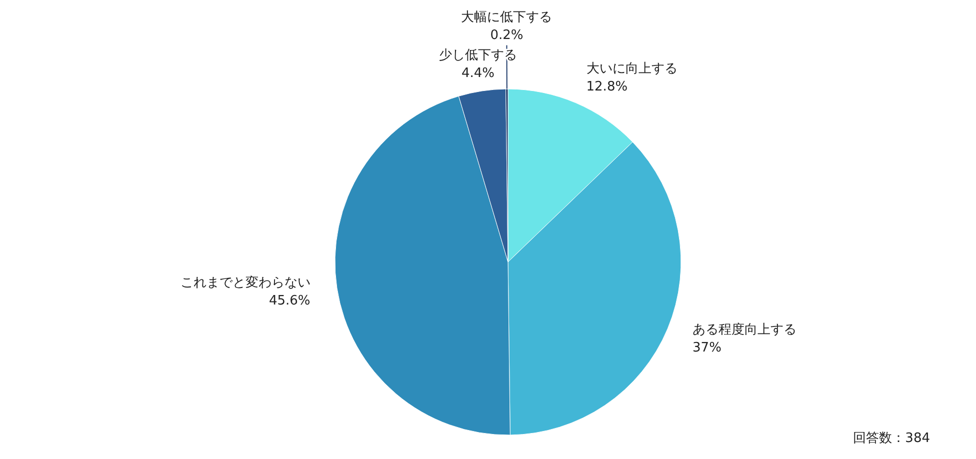 This screenshot has height=459, width=976. What do you see at coordinates (506, 17) in the screenshot?
I see `slice-label: 大幅に低下する` at bounding box center [506, 17].